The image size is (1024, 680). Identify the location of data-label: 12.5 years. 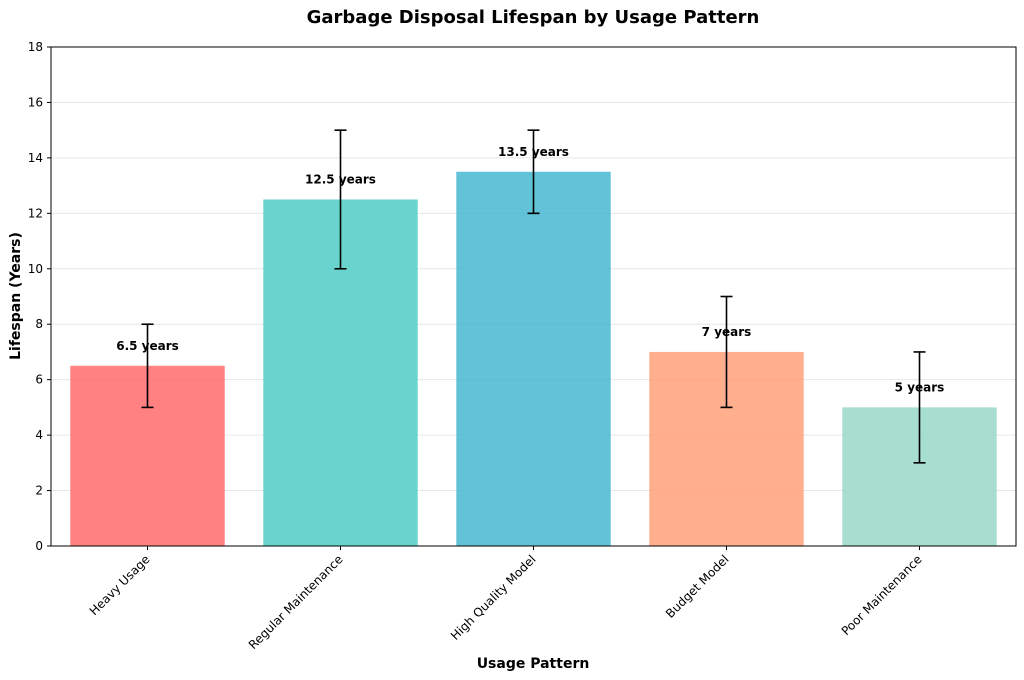
(340, 179).